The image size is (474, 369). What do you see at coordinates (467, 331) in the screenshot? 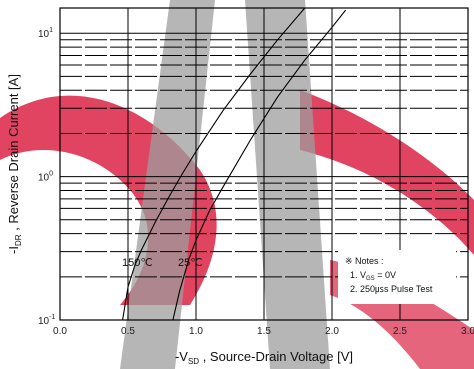
I see `x-tick-label-6: 3.0` at bounding box center [467, 331].